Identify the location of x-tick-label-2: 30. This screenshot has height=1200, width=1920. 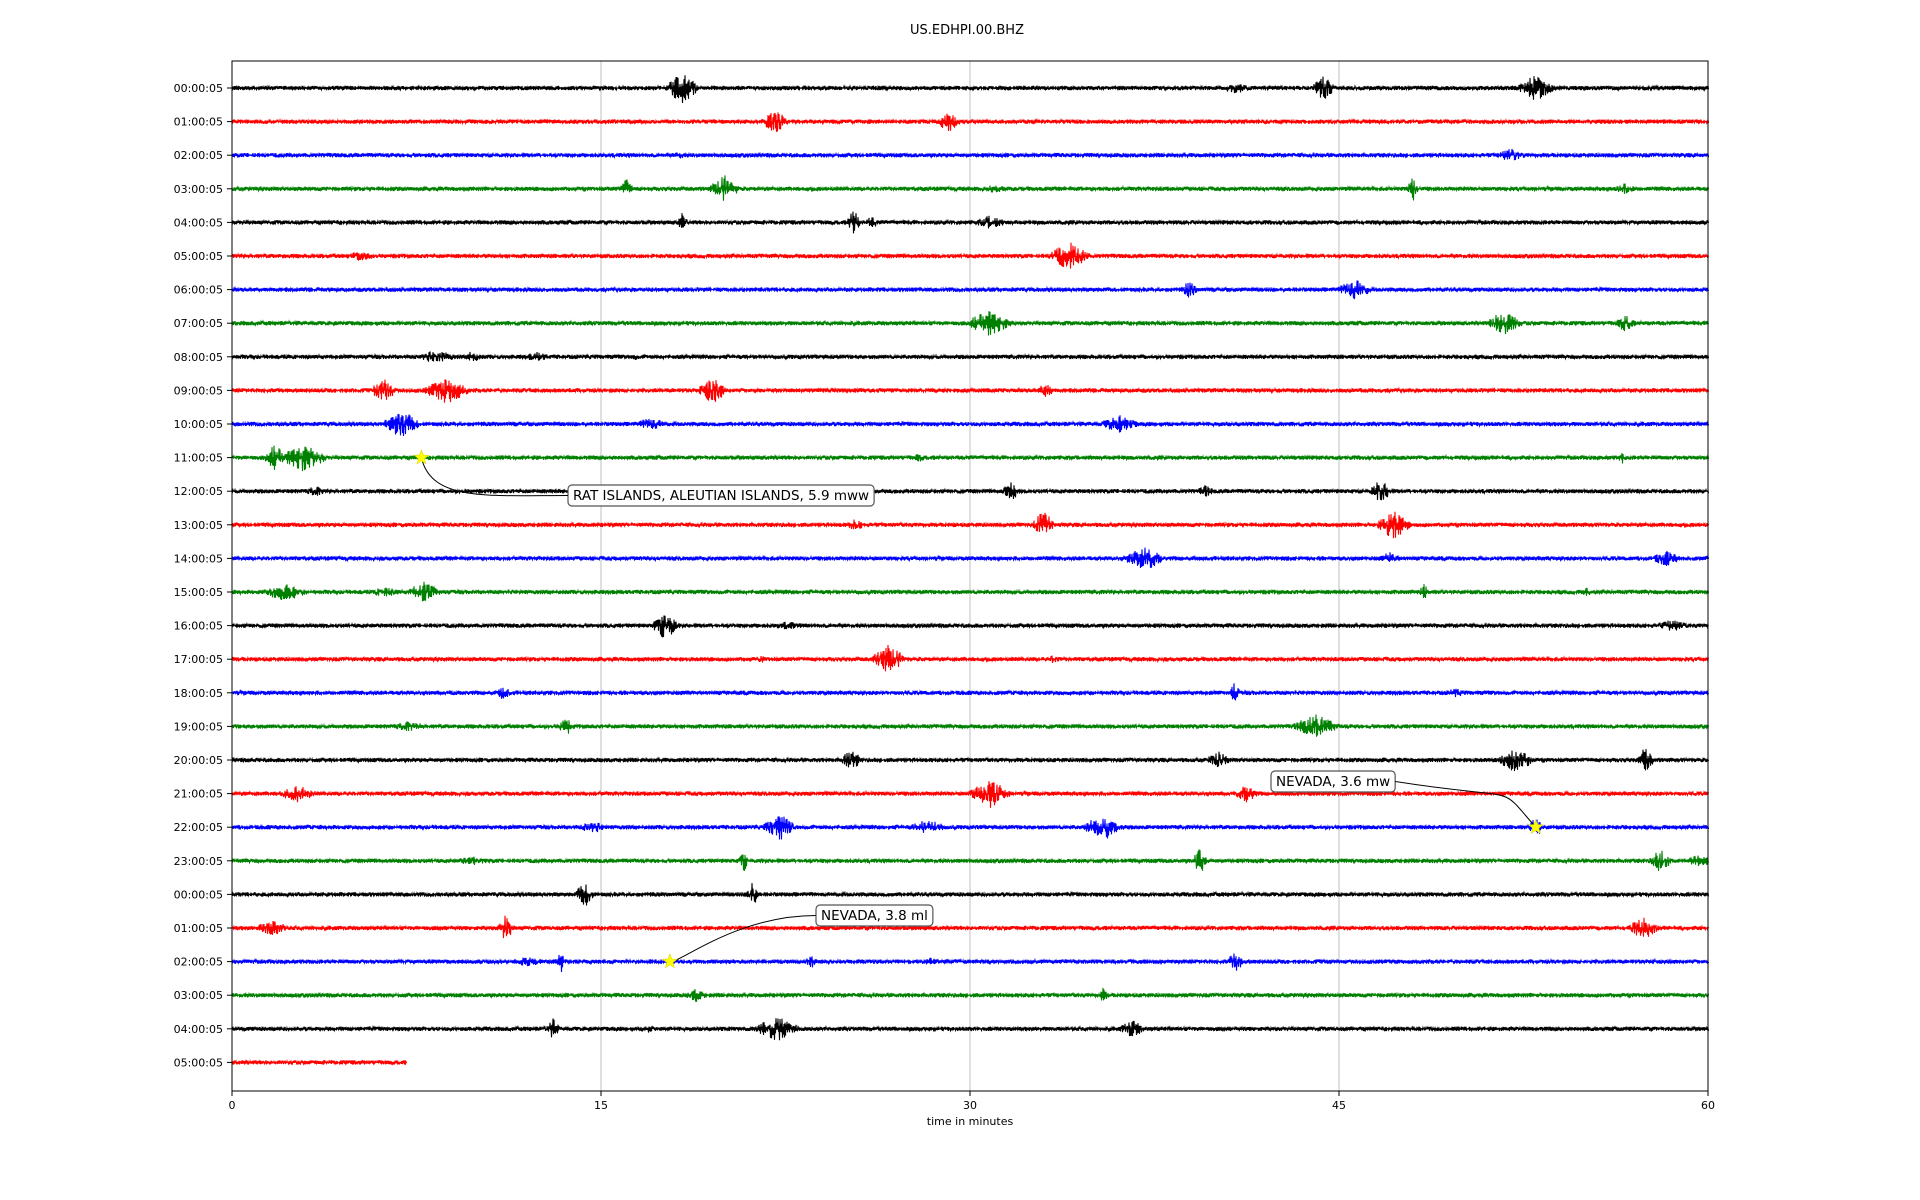
(970, 1105).